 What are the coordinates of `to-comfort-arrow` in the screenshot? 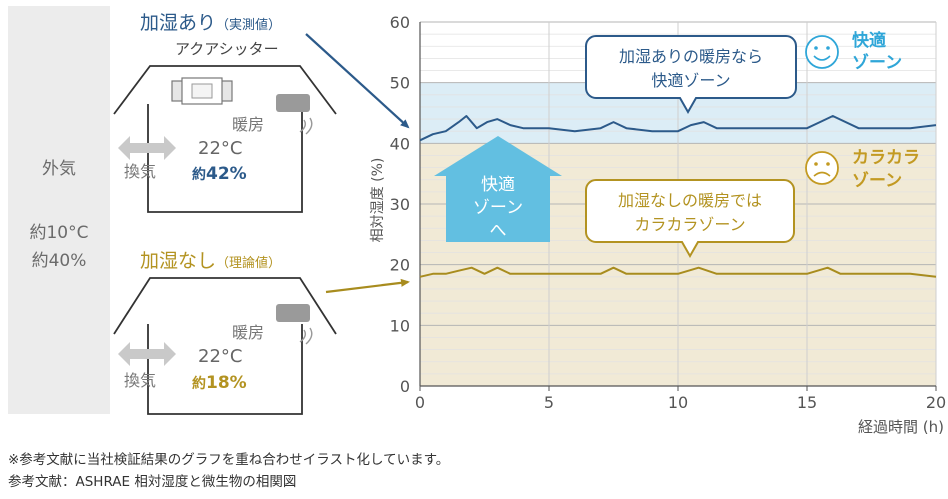 It's located at (498, 189).